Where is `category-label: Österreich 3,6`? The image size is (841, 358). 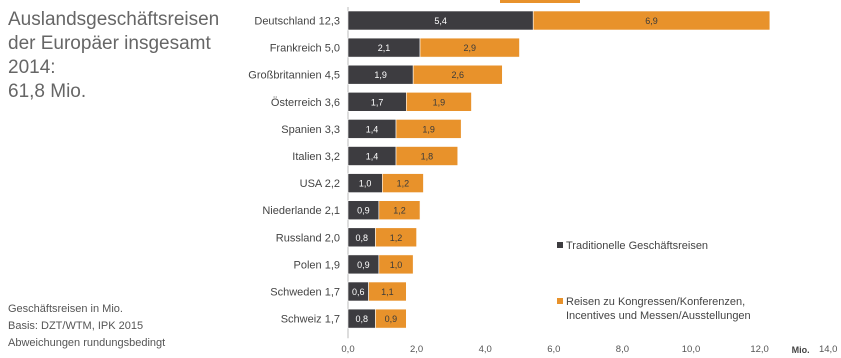 category-label: Österreich 3,6 is located at coordinates (305, 103).